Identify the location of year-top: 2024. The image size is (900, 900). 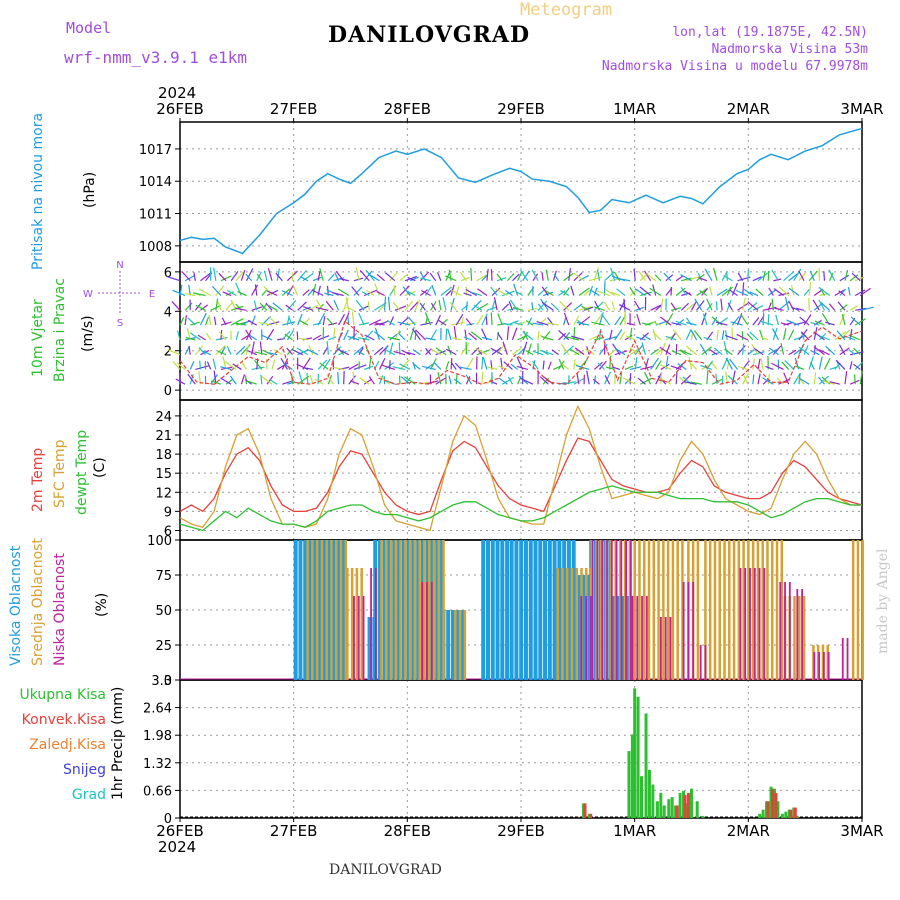
(177, 93).